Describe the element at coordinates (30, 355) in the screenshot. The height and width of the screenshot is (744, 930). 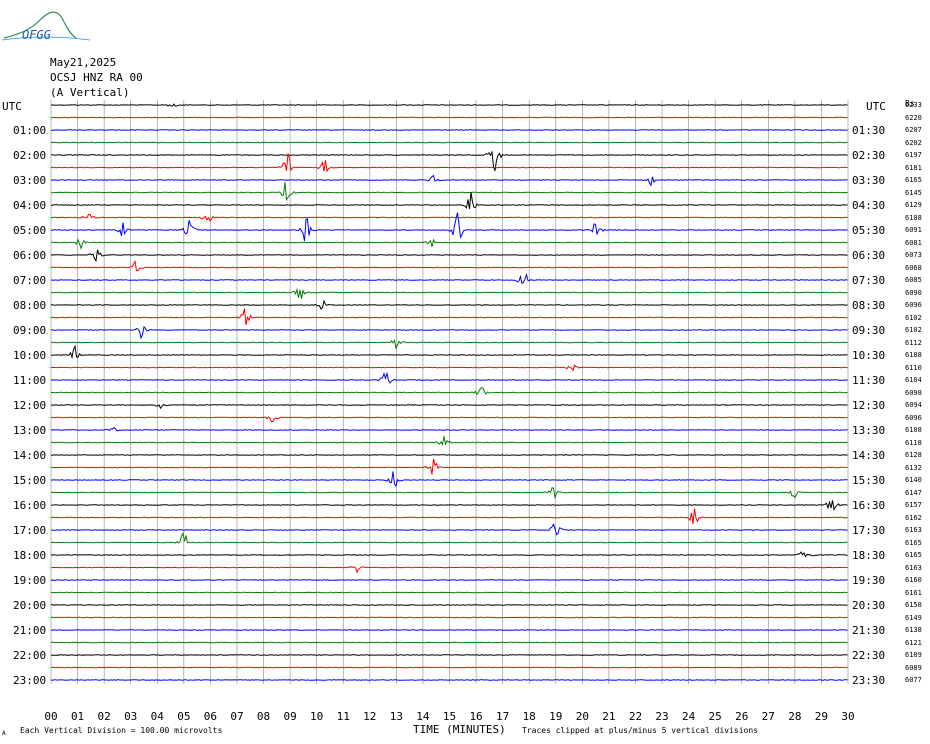
I see `left-time-label: 10:00` at that location.